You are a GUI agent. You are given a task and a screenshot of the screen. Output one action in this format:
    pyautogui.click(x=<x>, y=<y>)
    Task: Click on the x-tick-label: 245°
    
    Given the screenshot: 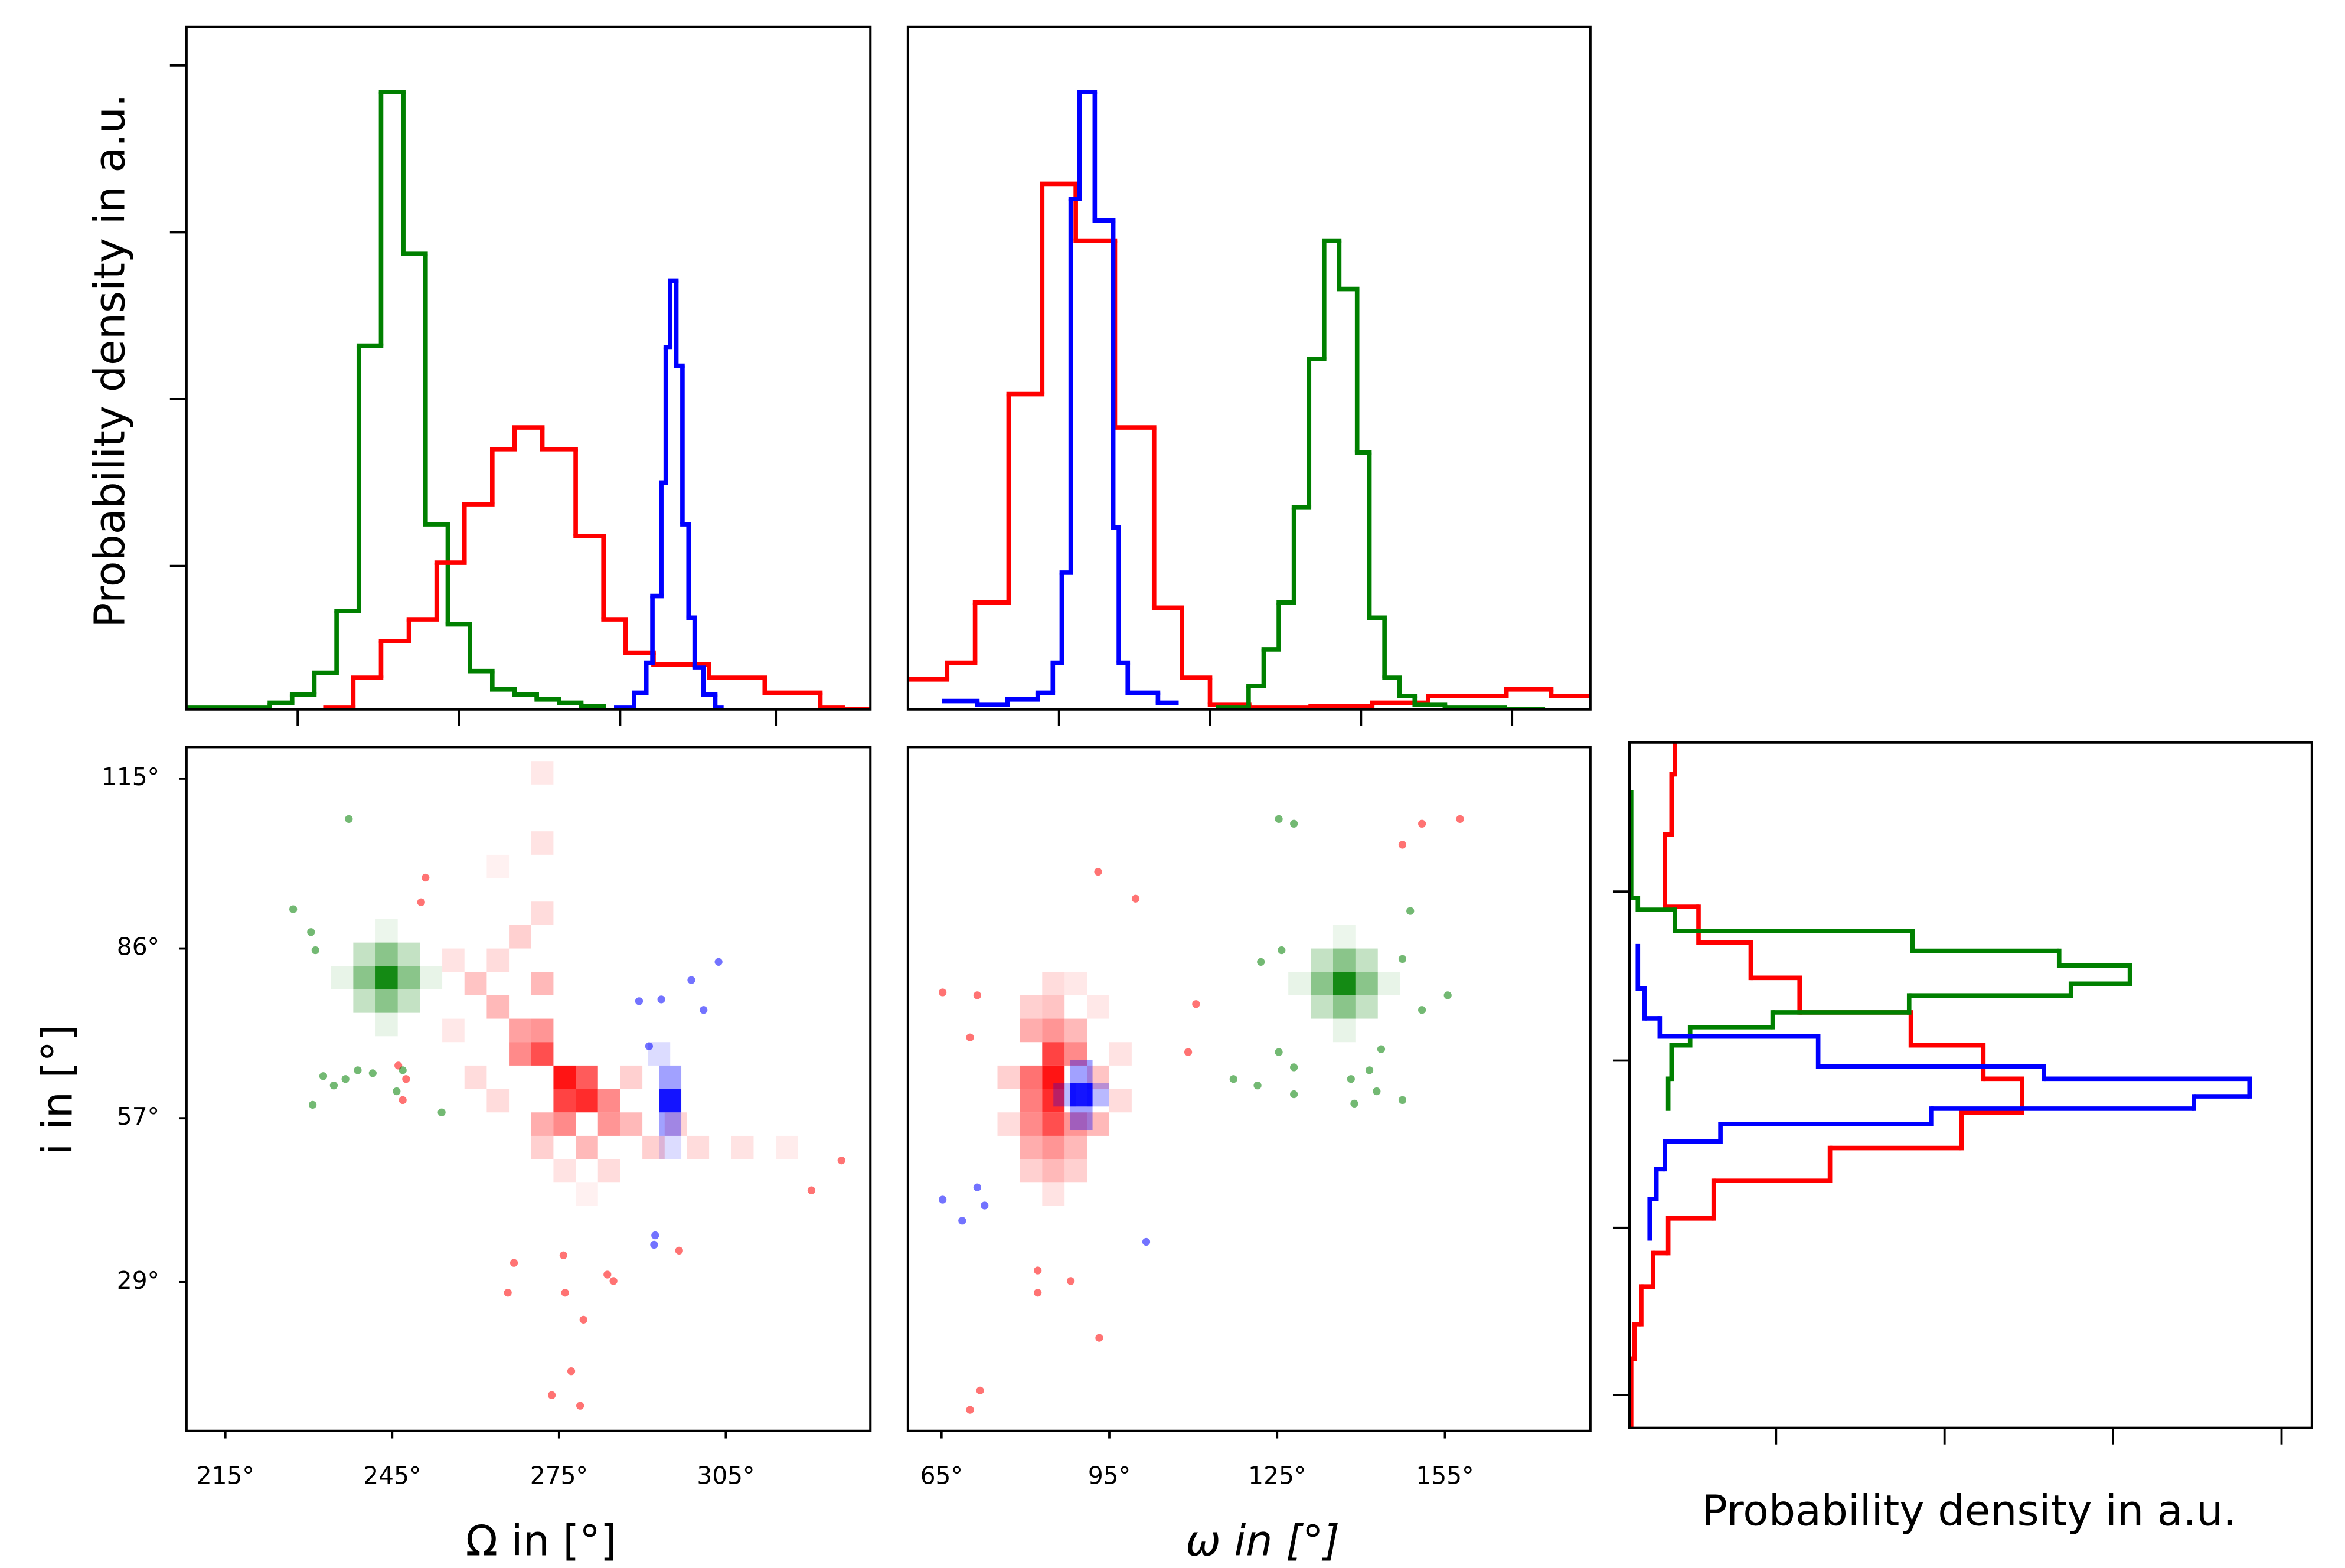 What is the action you would take?
    pyautogui.click(x=392, y=1476)
    